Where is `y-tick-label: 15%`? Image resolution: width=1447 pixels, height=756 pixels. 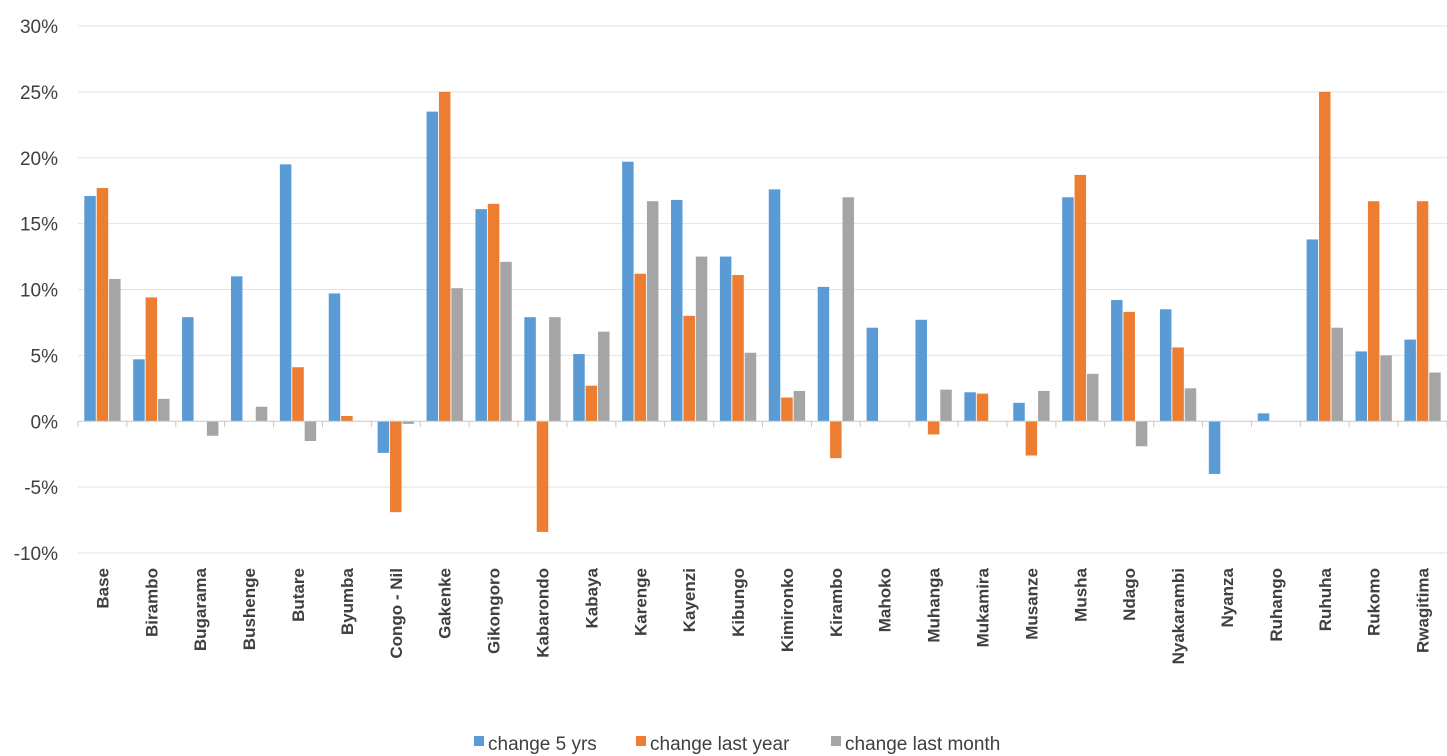 y-tick-label: 15% is located at coordinates (39, 225).